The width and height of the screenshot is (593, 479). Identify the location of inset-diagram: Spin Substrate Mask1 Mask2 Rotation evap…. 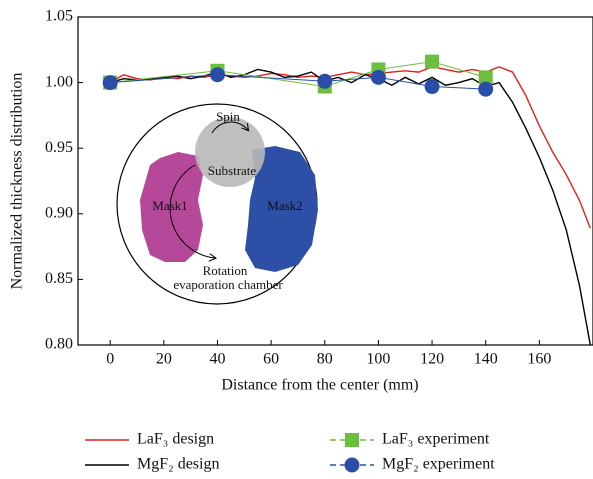
(217, 204).